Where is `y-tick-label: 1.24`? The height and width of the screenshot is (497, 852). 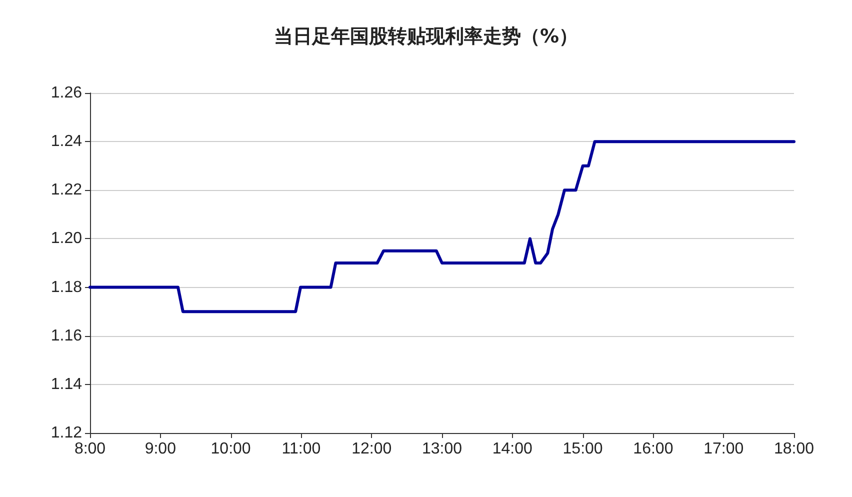
y-tick-label: 1.24 is located at coordinates (66, 141).